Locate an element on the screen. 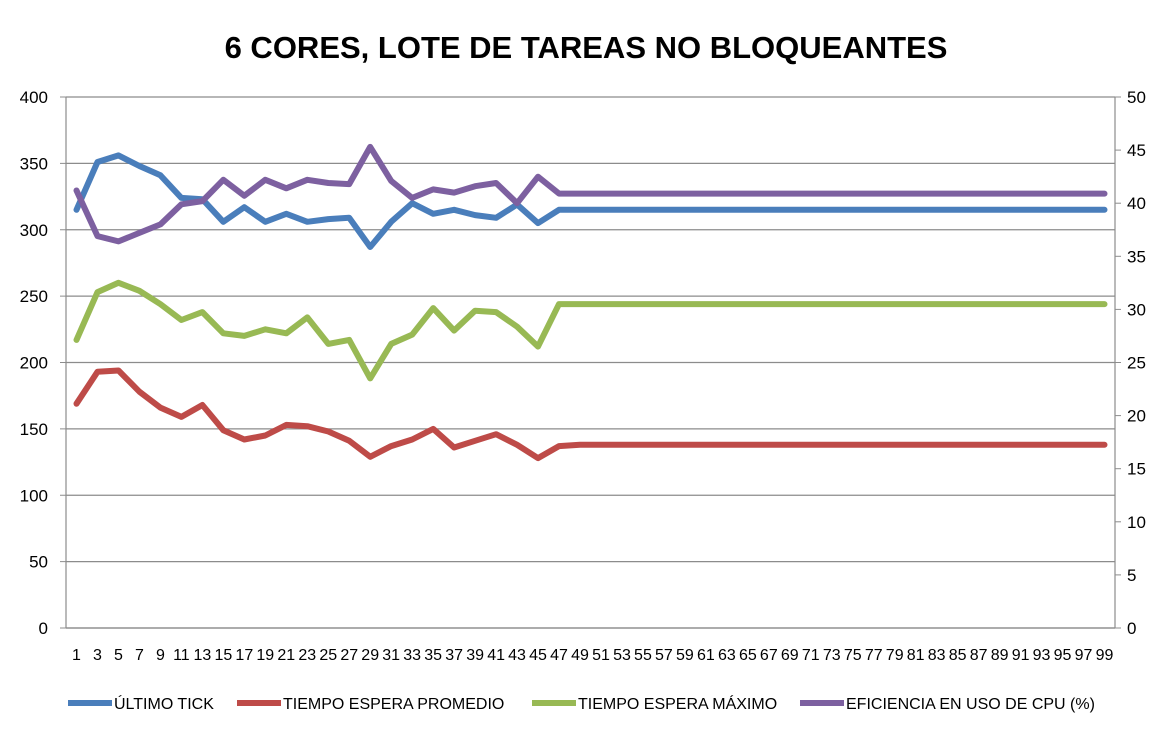 This screenshot has width=1173, height=740. x-tick-label: 1 is located at coordinates (76, 655).